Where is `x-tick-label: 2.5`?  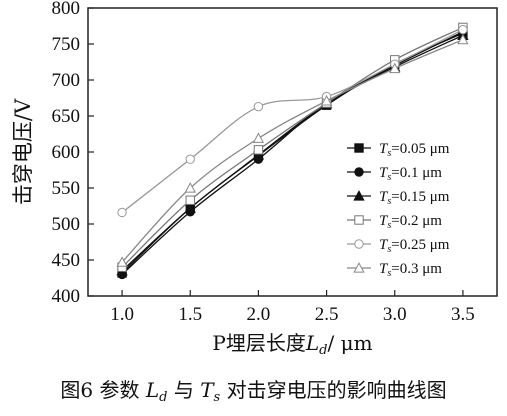
x-tick-label: 2.5 is located at coordinates (327, 314).